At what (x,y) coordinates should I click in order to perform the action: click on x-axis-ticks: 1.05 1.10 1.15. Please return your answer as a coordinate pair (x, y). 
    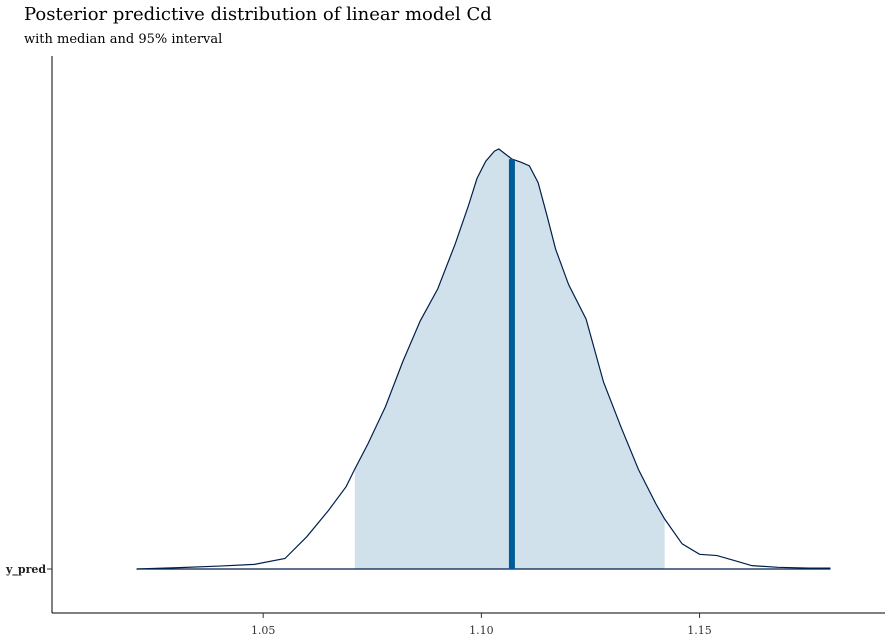
    Looking at the image, I should click on (481, 625).